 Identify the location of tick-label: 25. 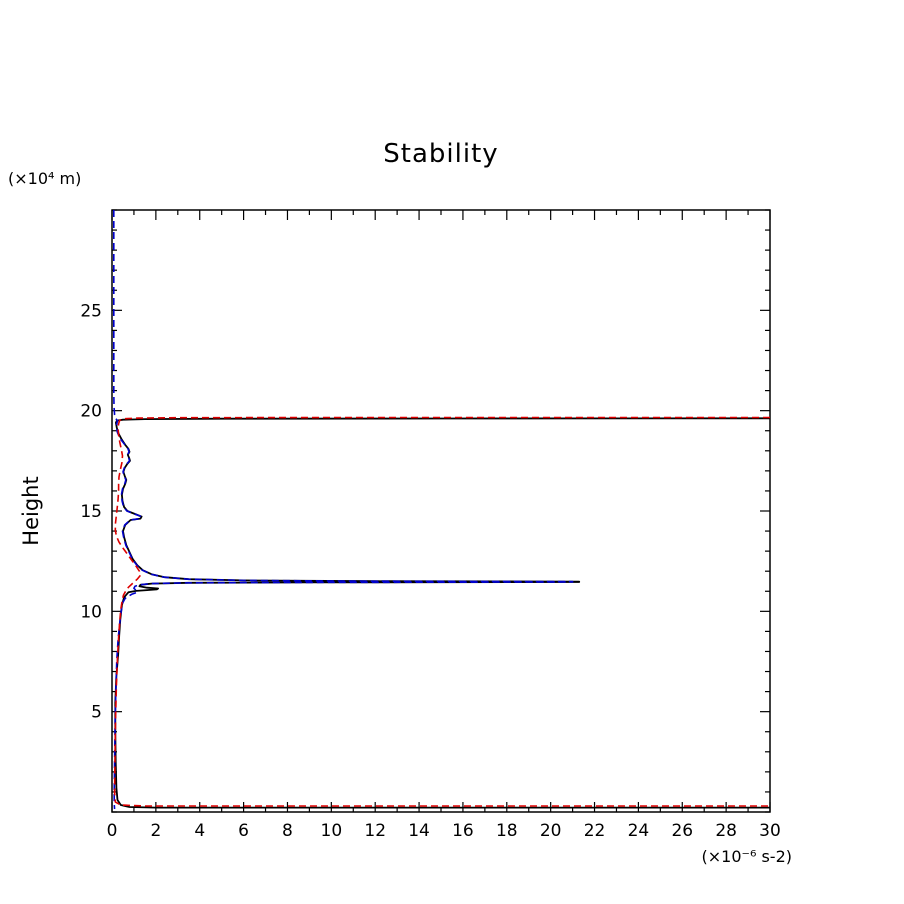
(91, 311).